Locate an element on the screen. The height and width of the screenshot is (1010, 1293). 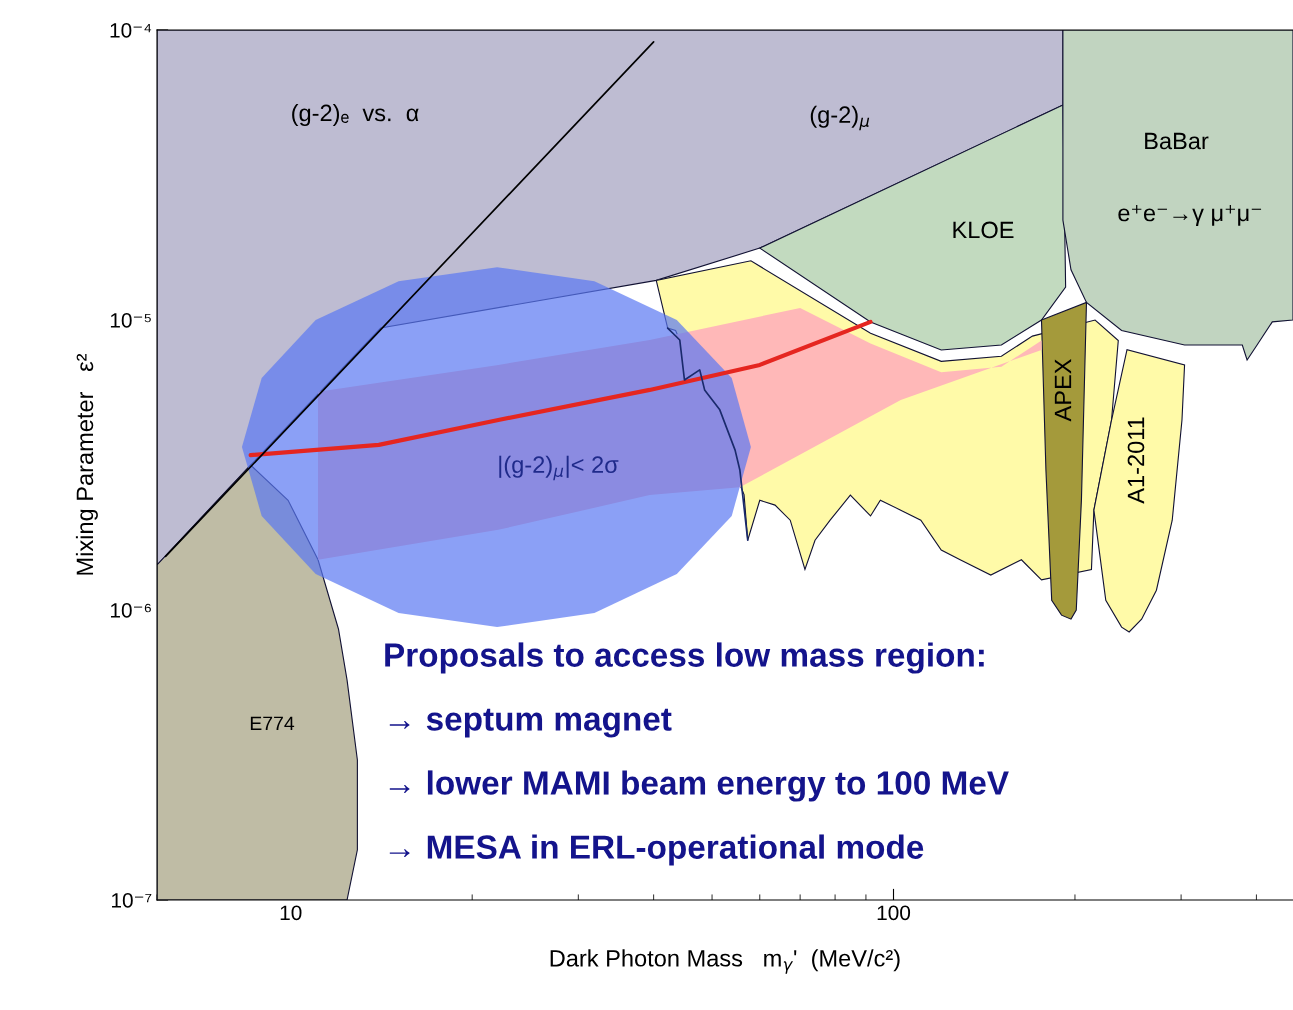
annotation: → MESA in ERL-operational mode is located at coordinates (656, 850).